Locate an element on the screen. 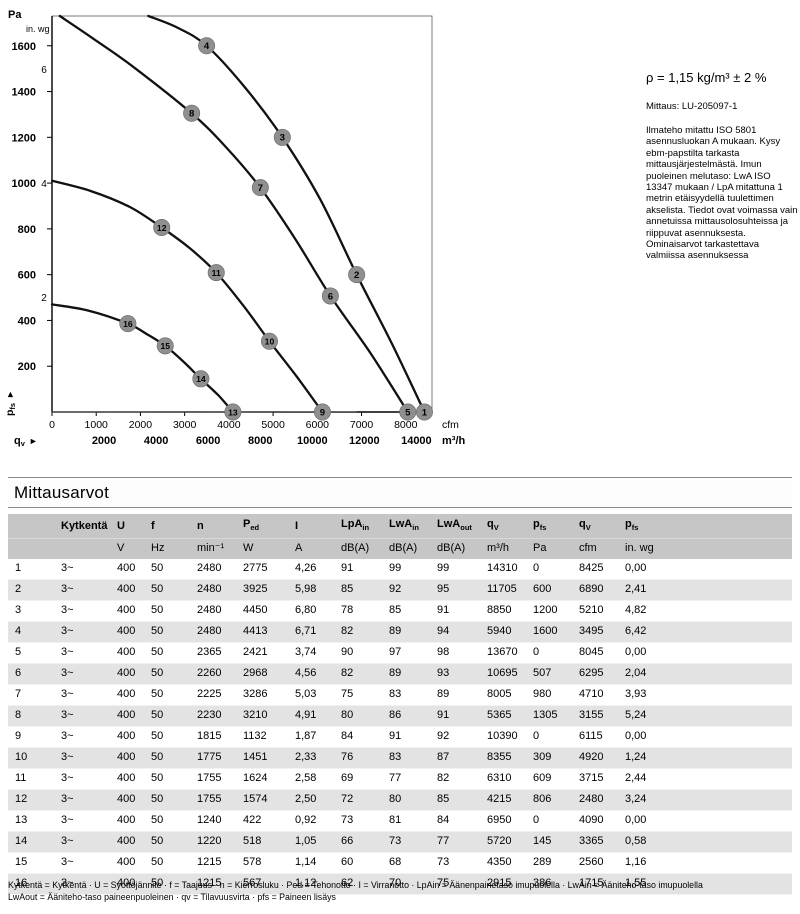 The width and height of the screenshot is (800, 914). table-cell: 518 is located at coordinates (252, 841).